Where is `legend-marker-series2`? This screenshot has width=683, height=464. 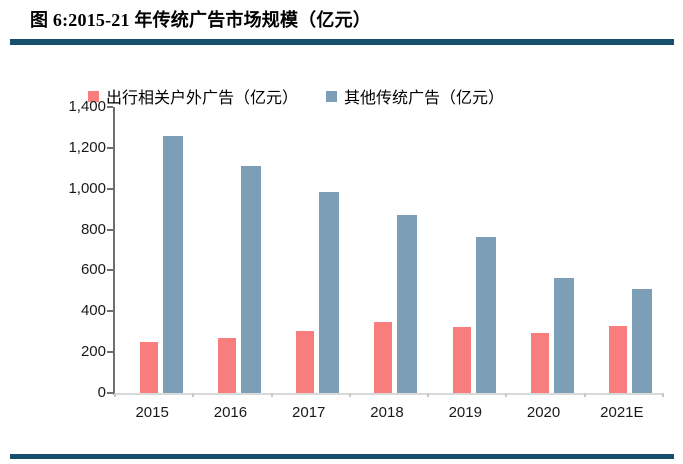
legend-marker-series2 is located at coordinates (332, 96).